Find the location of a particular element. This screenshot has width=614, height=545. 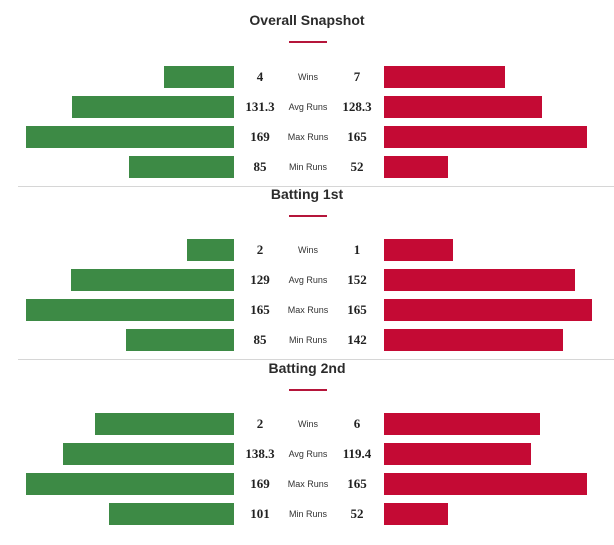

section-title: Batting 1st is located at coordinates (307, 194).